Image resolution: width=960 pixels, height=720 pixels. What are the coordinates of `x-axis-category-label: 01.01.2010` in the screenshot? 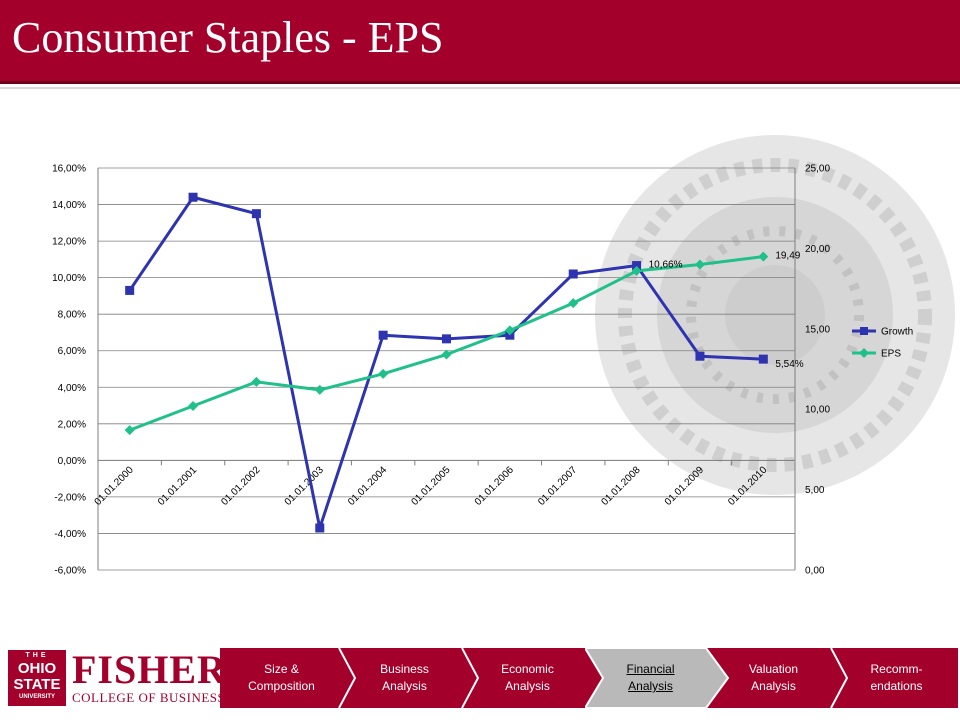 It's located at (747, 485).